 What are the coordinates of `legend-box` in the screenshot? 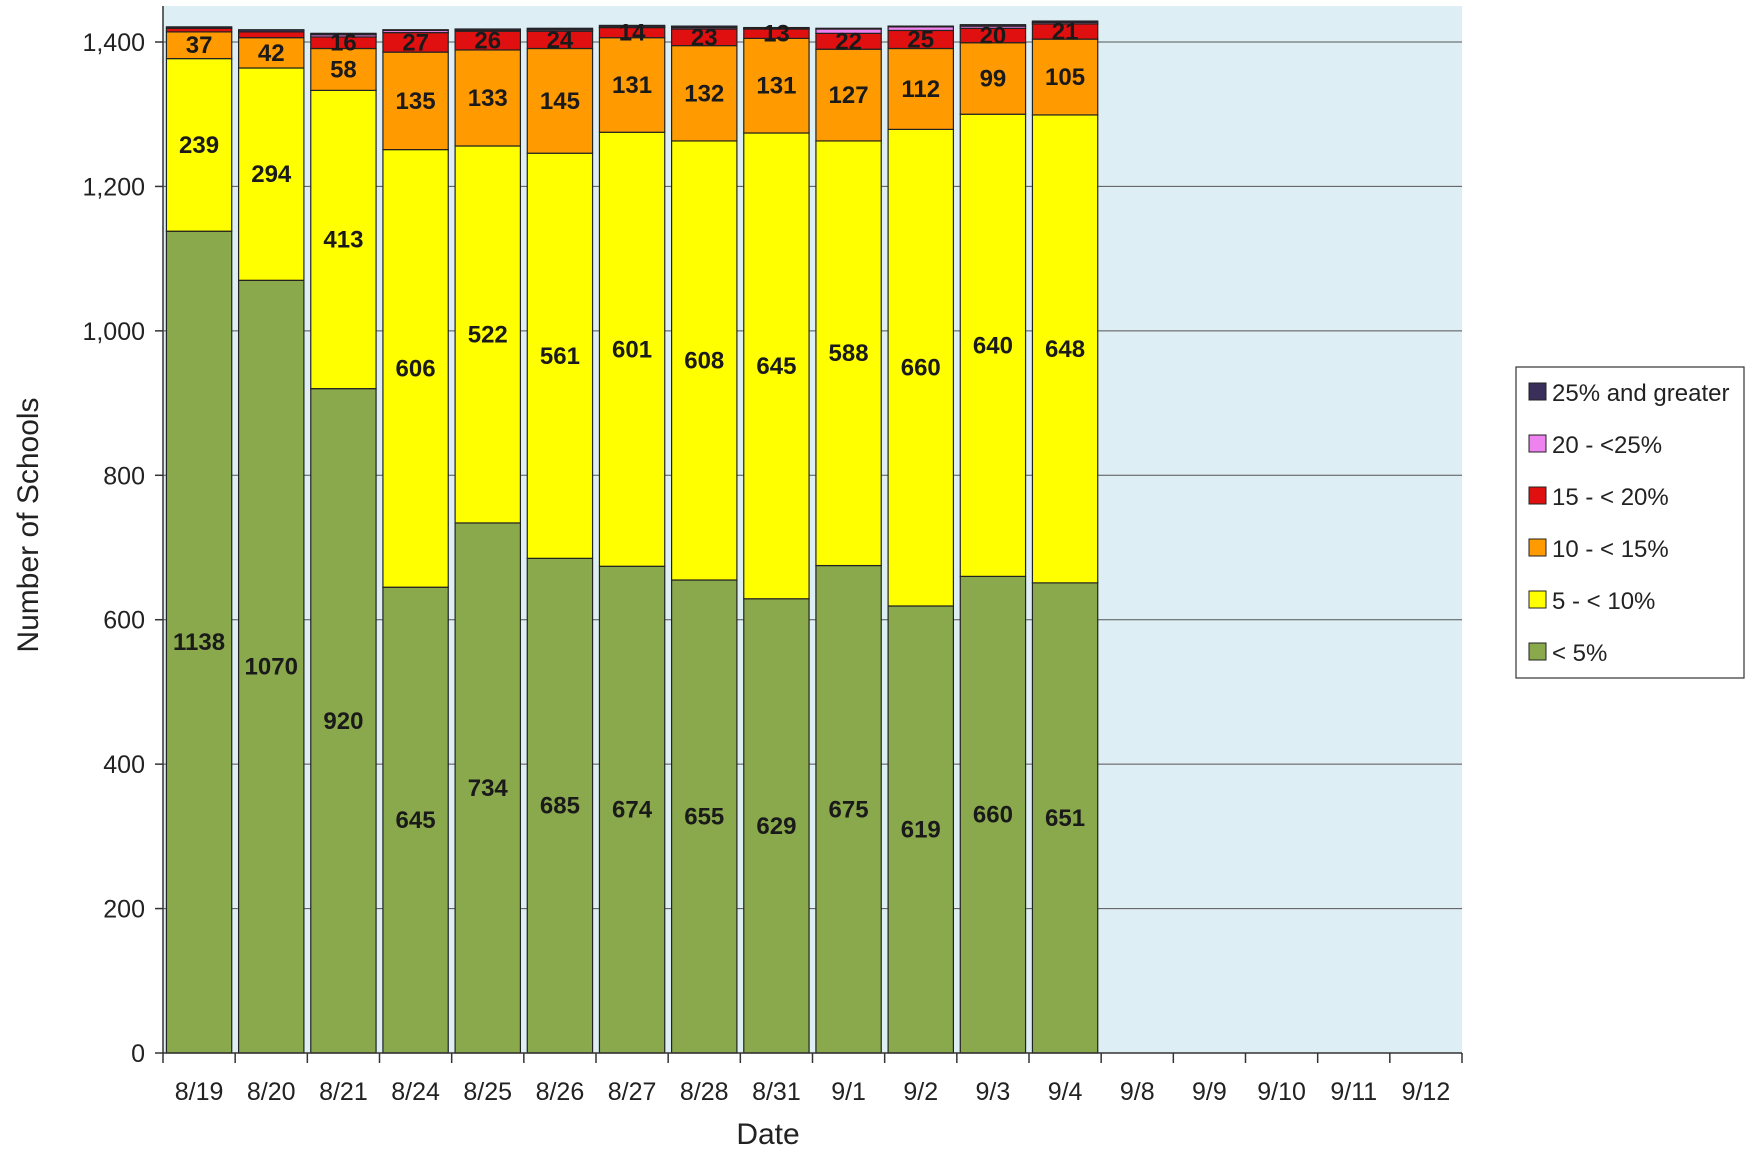 It's located at (1630, 522).